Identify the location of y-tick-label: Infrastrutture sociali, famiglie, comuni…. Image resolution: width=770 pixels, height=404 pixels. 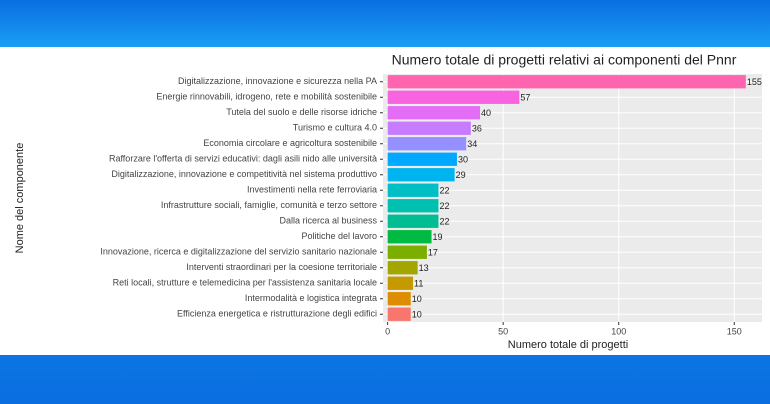
(269, 205).